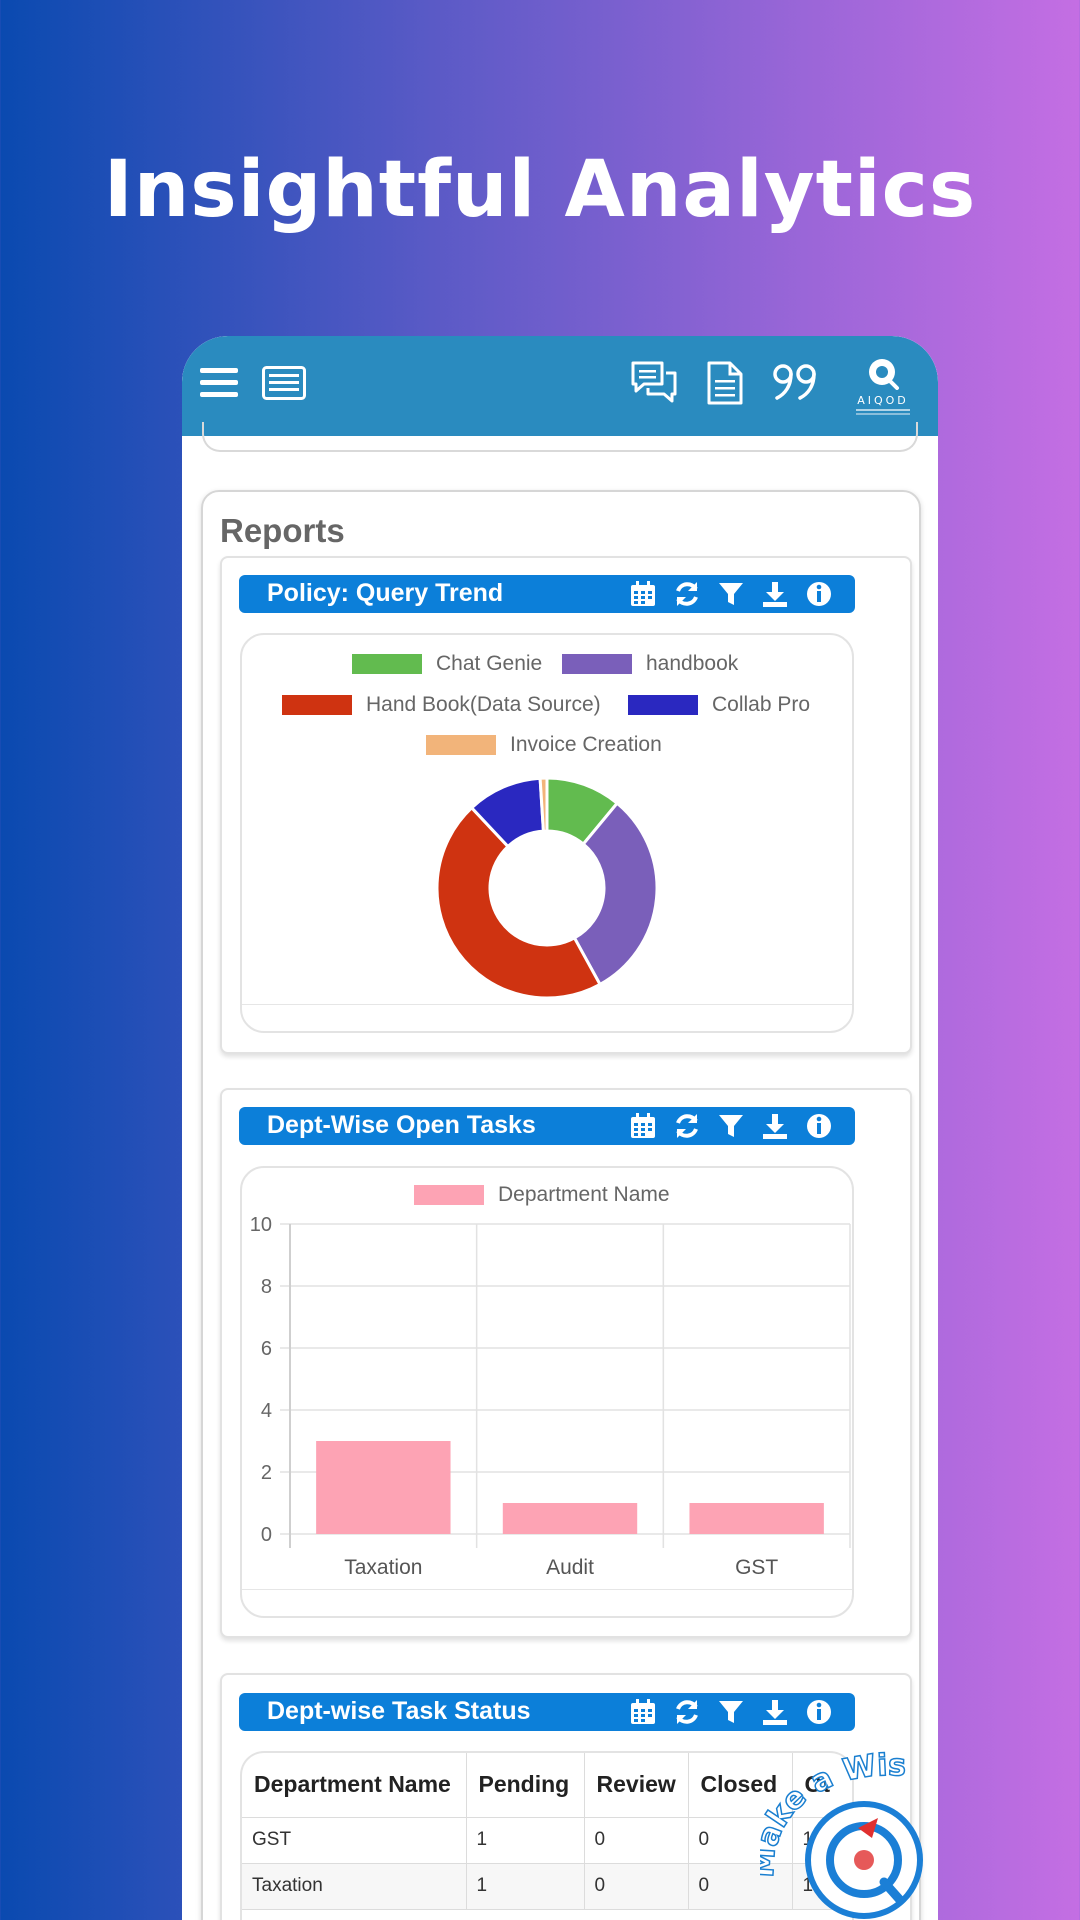 Image resolution: width=1080 pixels, height=1920 pixels. Describe the element at coordinates (401, 1125) in the screenshot. I see `panel-title: Dept-Wise Open Tasks` at that location.